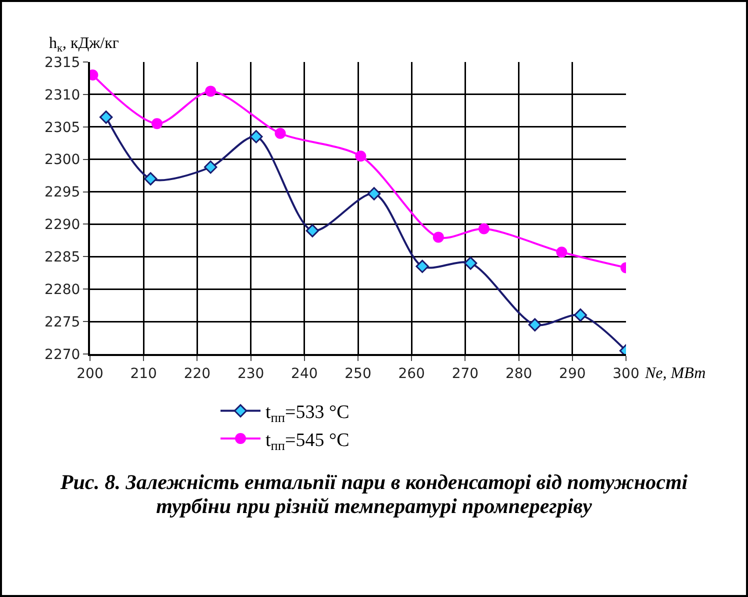  I want to click on legend-label: t$_{пп}$=533 °C, so click(308, 414).